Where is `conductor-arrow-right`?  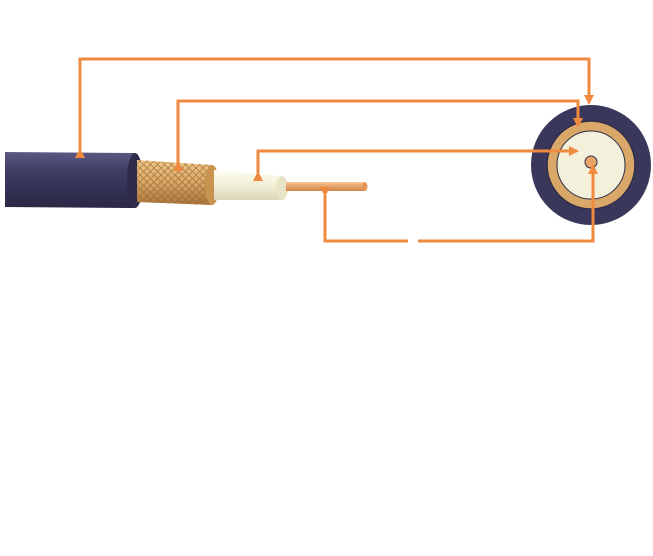 conductor-arrow-right is located at coordinates (508, 203).